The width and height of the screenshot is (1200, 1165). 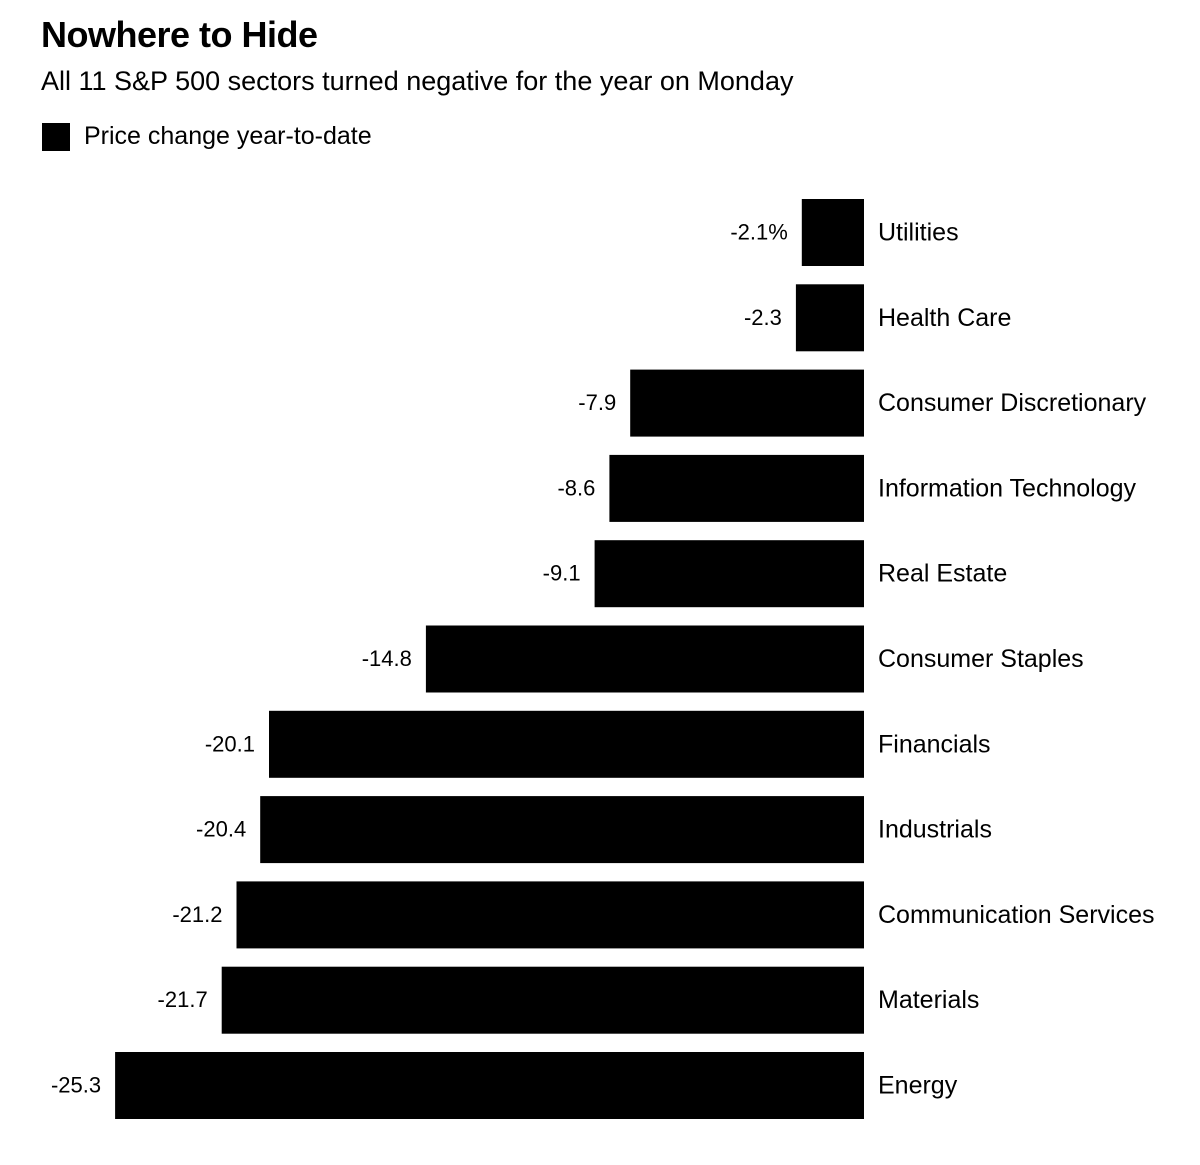 What do you see at coordinates (918, 233) in the screenshot?
I see `category-label: Utilities` at bounding box center [918, 233].